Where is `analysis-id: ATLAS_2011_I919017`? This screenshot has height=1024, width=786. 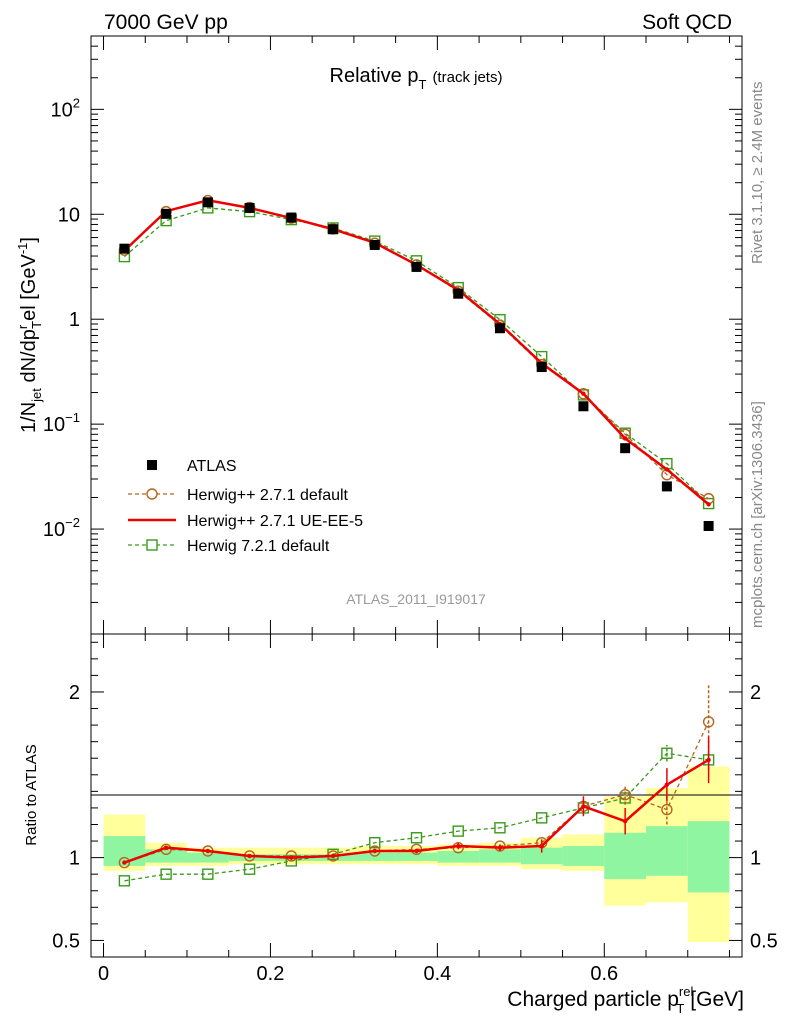 analysis-id: ATLAS_2011_I919017 is located at coordinates (416, 599).